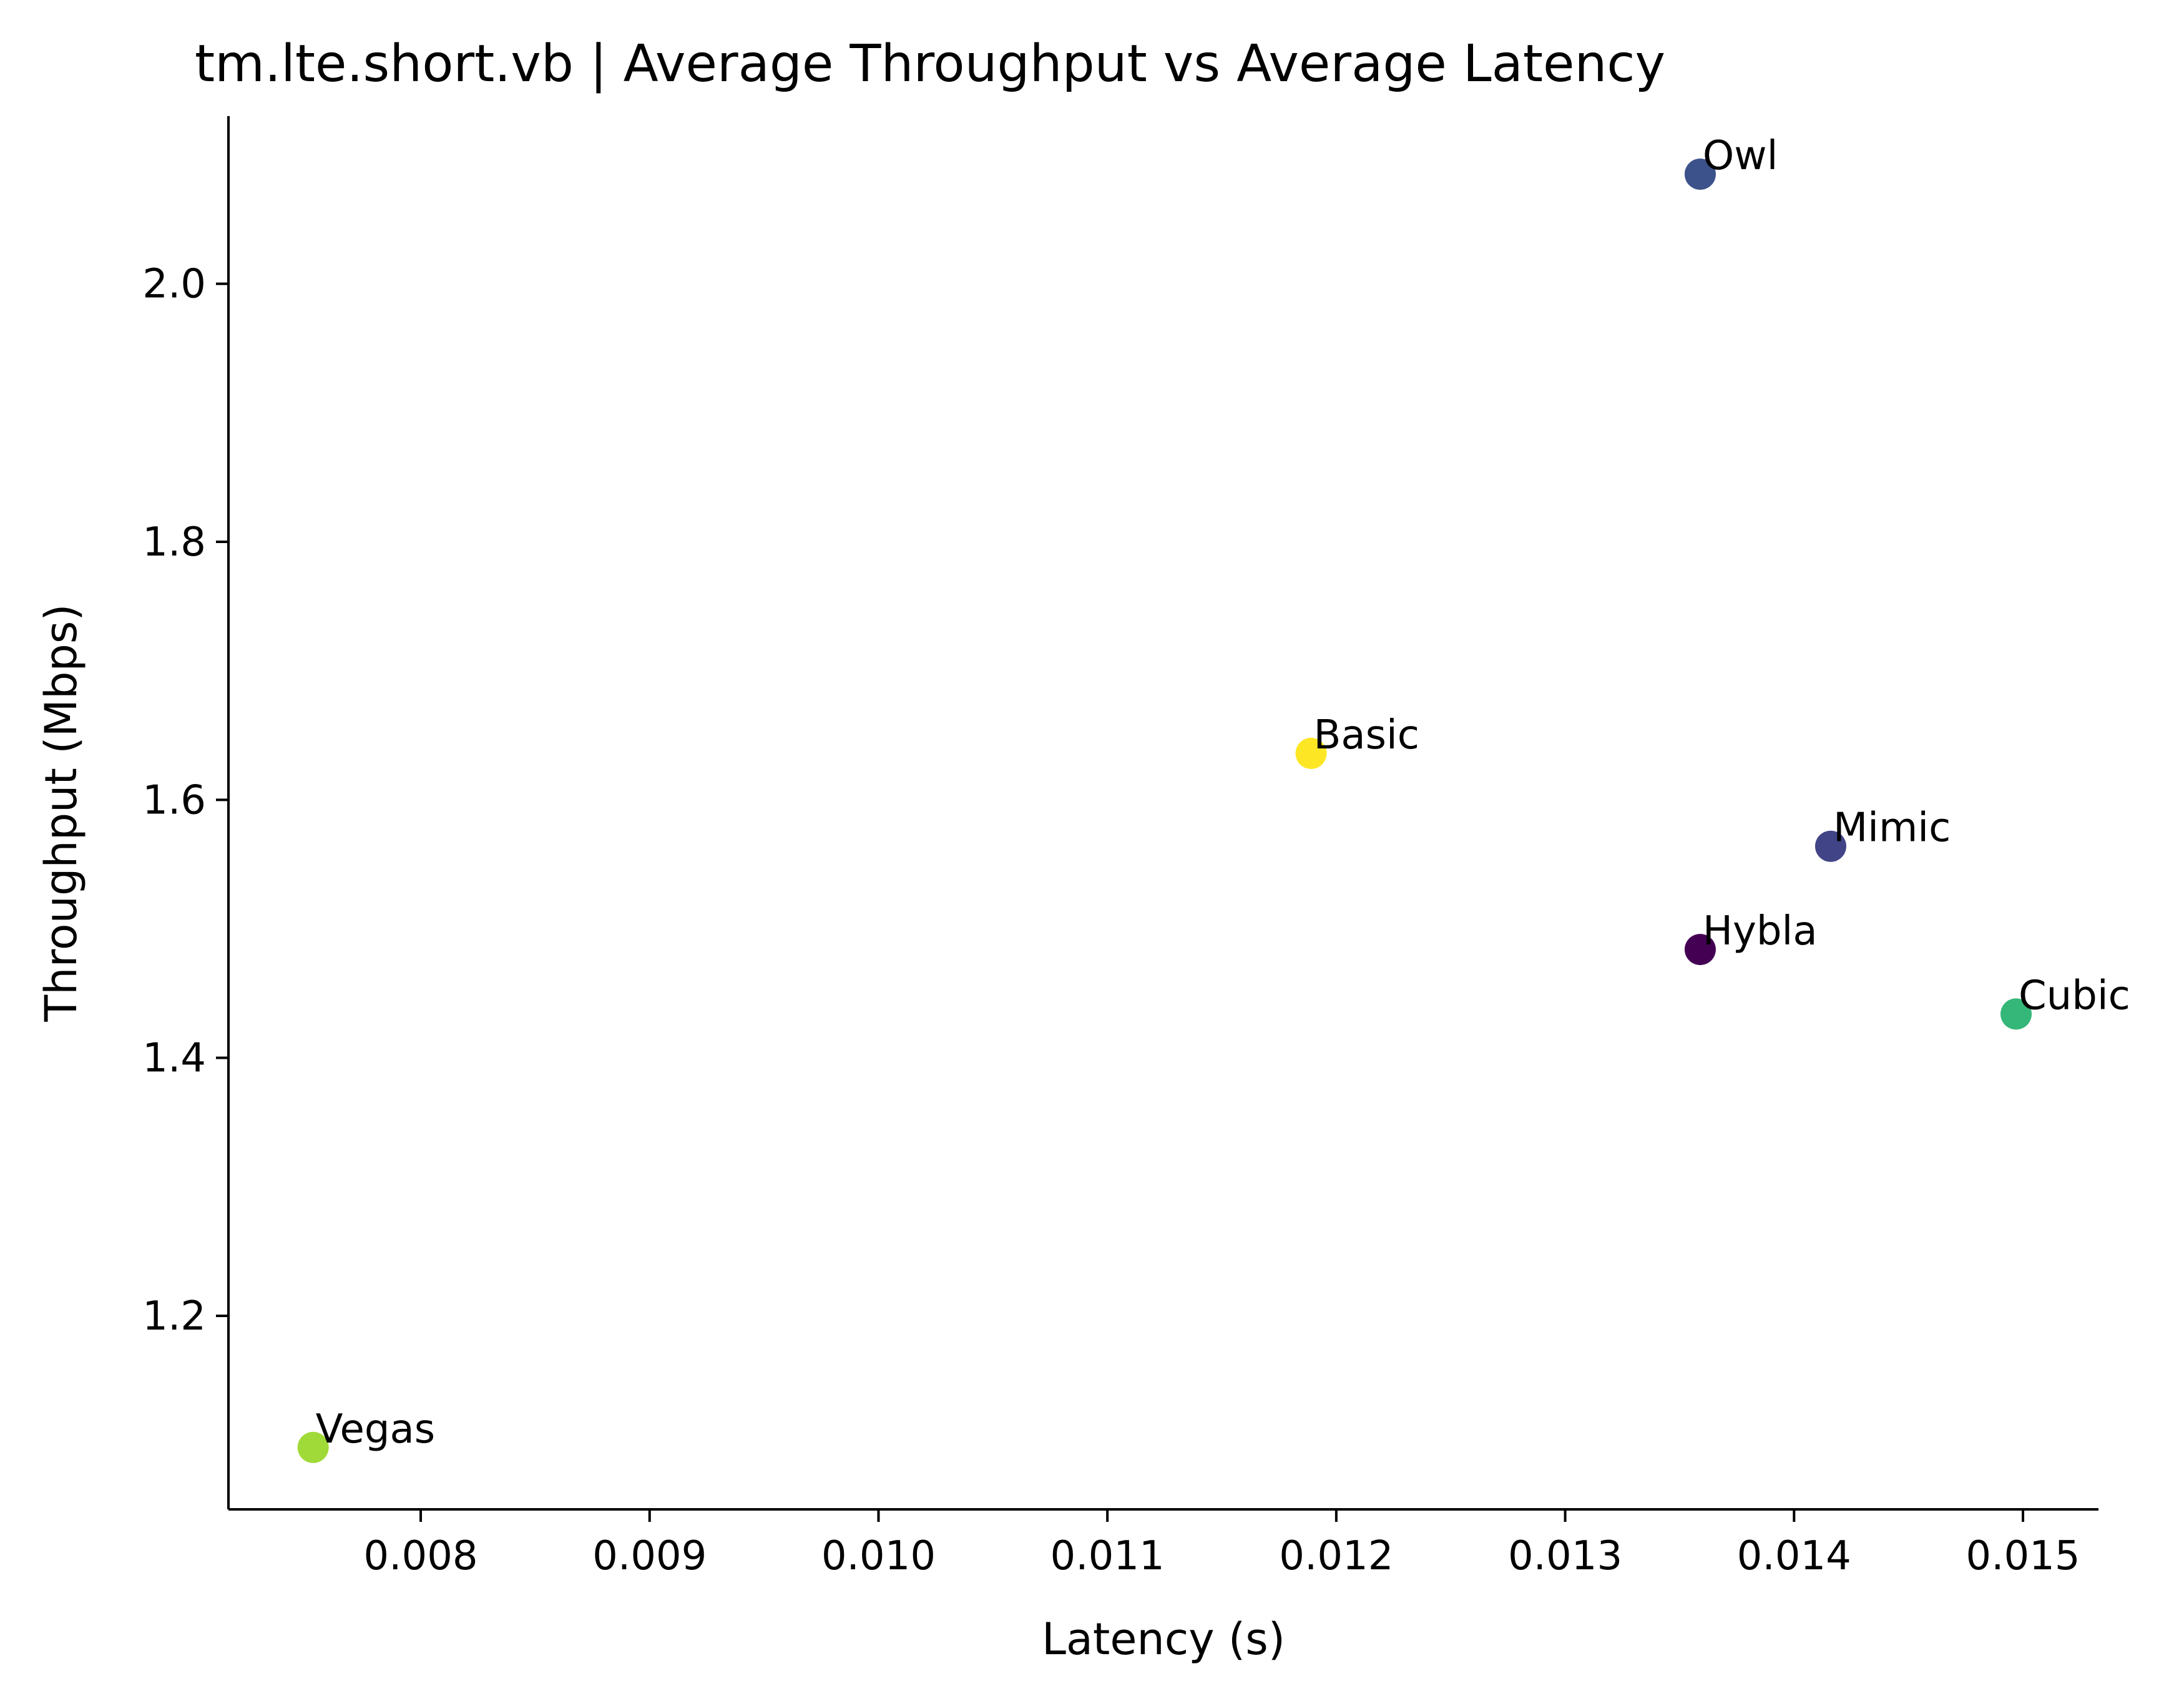 This screenshot has width=2184, height=1696. Describe the element at coordinates (174, 285) in the screenshot. I see `y-tick-label: 2.0` at that location.